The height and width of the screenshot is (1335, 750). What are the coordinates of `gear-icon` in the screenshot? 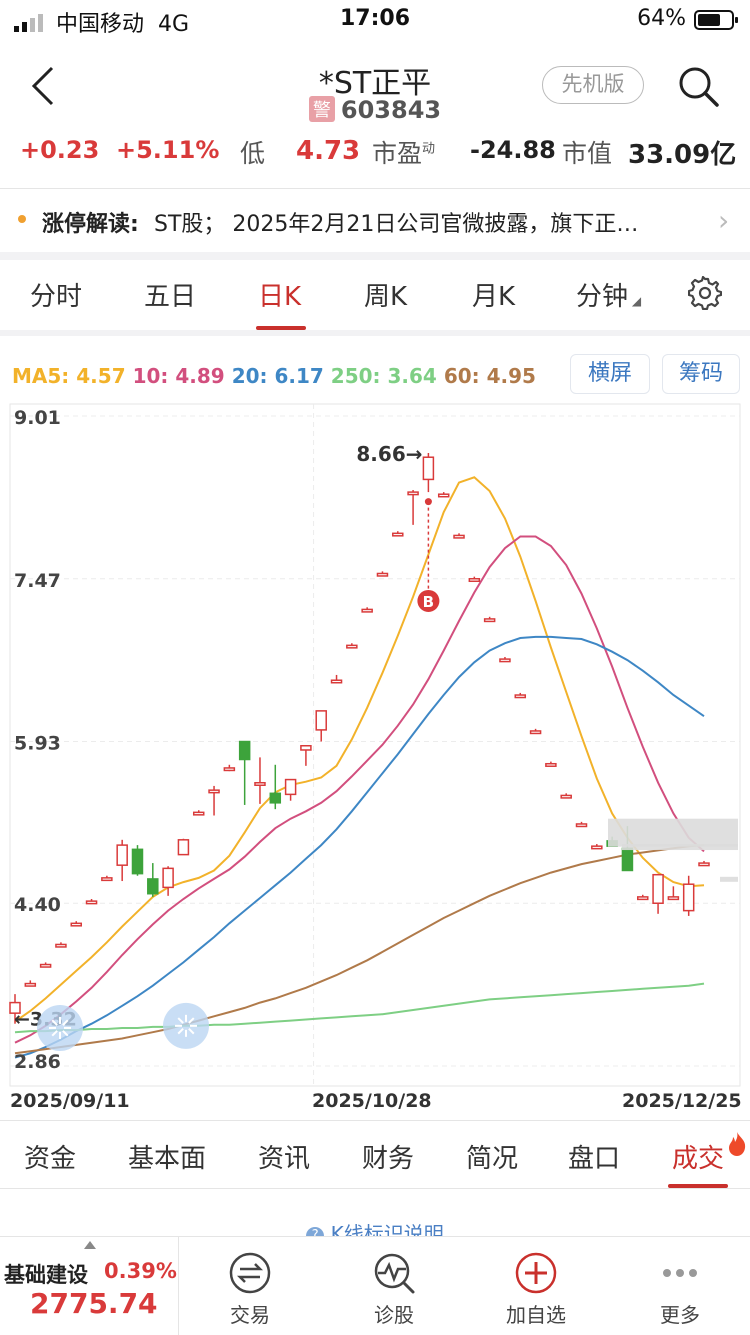 It's located at (705, 293).